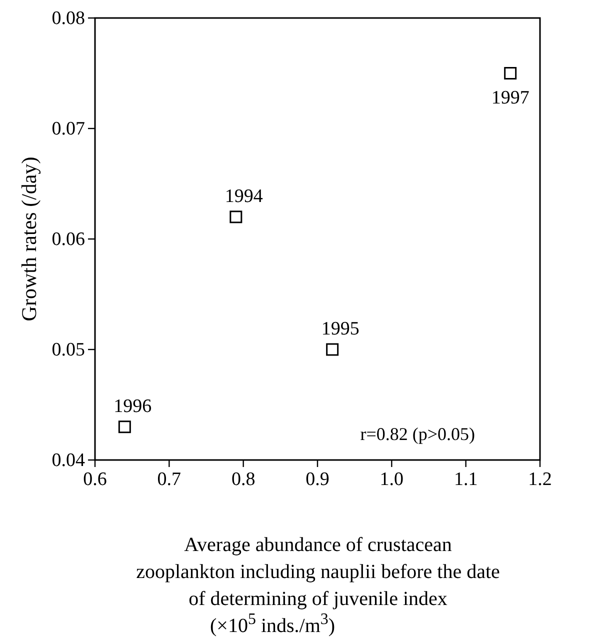  Describe the element at coordinates (68, 350) in the screenshot. I see `y-tick-label: 0.05` at that location.